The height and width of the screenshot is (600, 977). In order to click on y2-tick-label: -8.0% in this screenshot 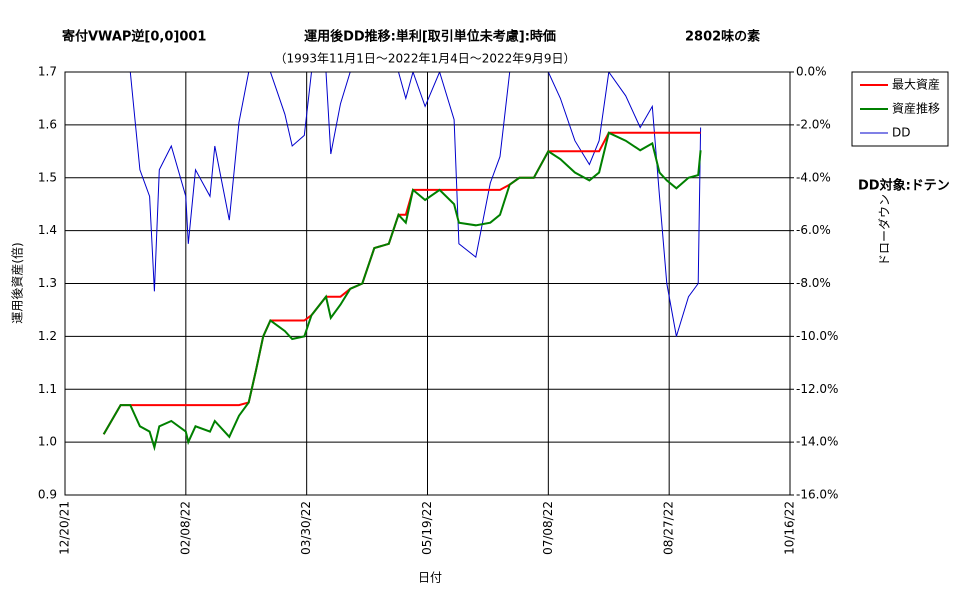, I will do `click(813, 283)`.